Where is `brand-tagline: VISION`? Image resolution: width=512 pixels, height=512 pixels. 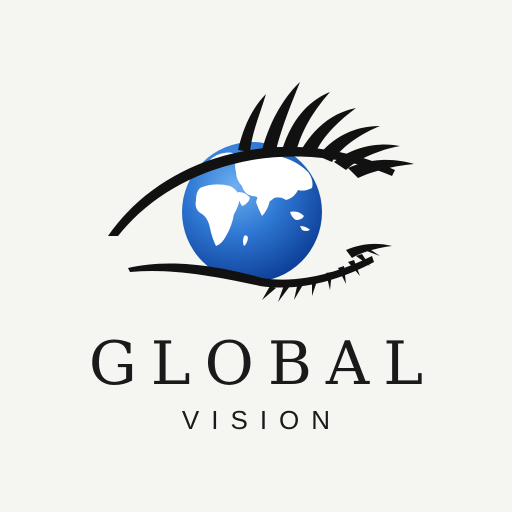 brand-tagline: VISION is located at coordinates (262, 420).